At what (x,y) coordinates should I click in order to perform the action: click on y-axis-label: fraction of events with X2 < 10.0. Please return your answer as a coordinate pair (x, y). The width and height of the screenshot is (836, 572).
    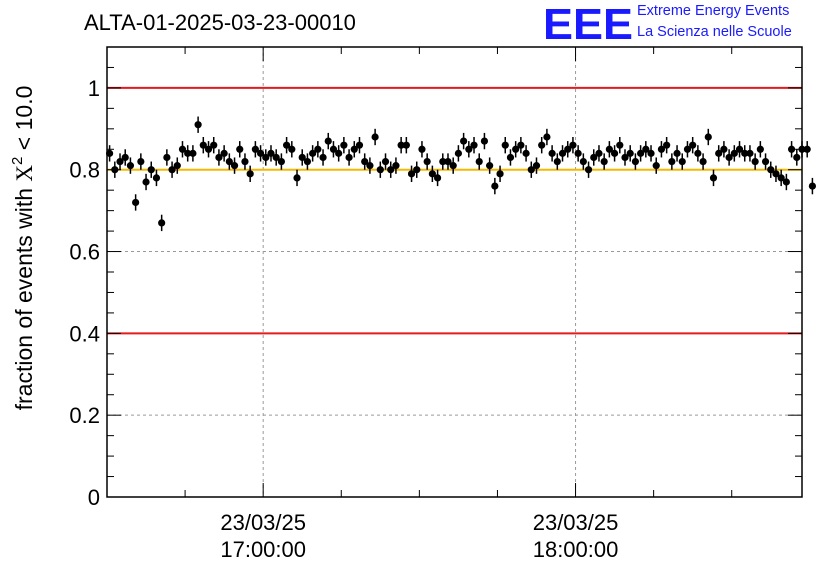
    Looking at the image, I should click on (23, 248).